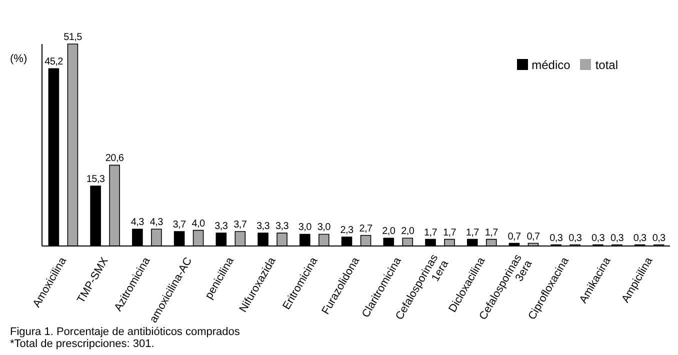 The width and height of the screenshot is (678, 355). I want to click on y-axis-title: (%), so click(19, 58).